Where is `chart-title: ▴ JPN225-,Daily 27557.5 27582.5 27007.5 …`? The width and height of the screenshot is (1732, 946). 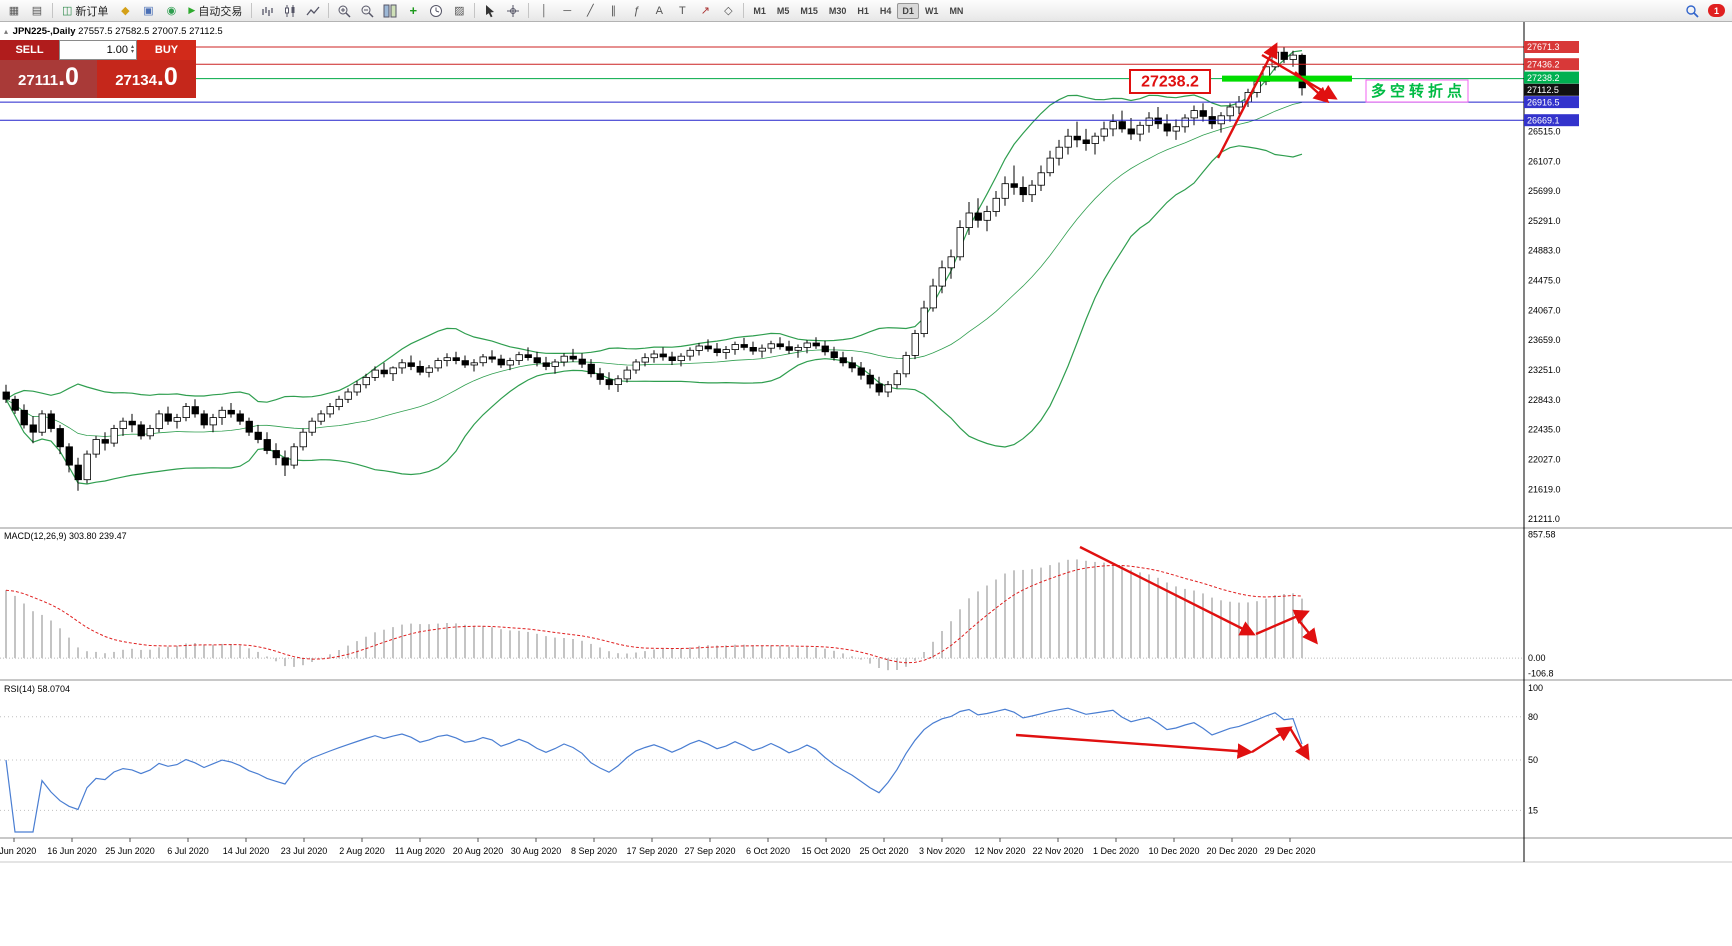
chart-title: ▴ JPN225-,Daily 27557.5 27582.5 27007.5 … is located at coordinates (113, 31).